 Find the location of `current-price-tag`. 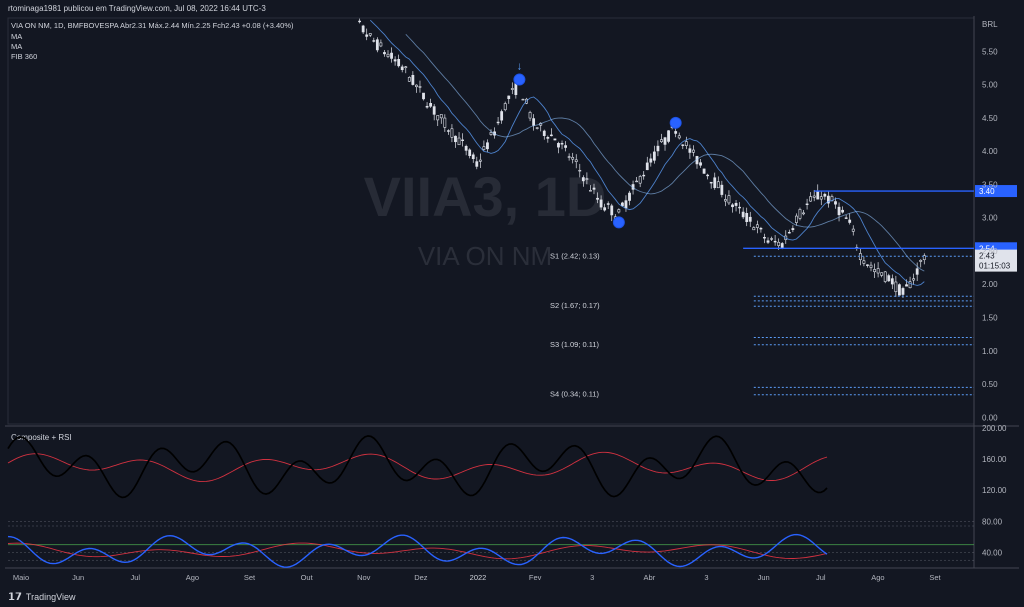

current-price-tag is located at coordinates (996, 260).